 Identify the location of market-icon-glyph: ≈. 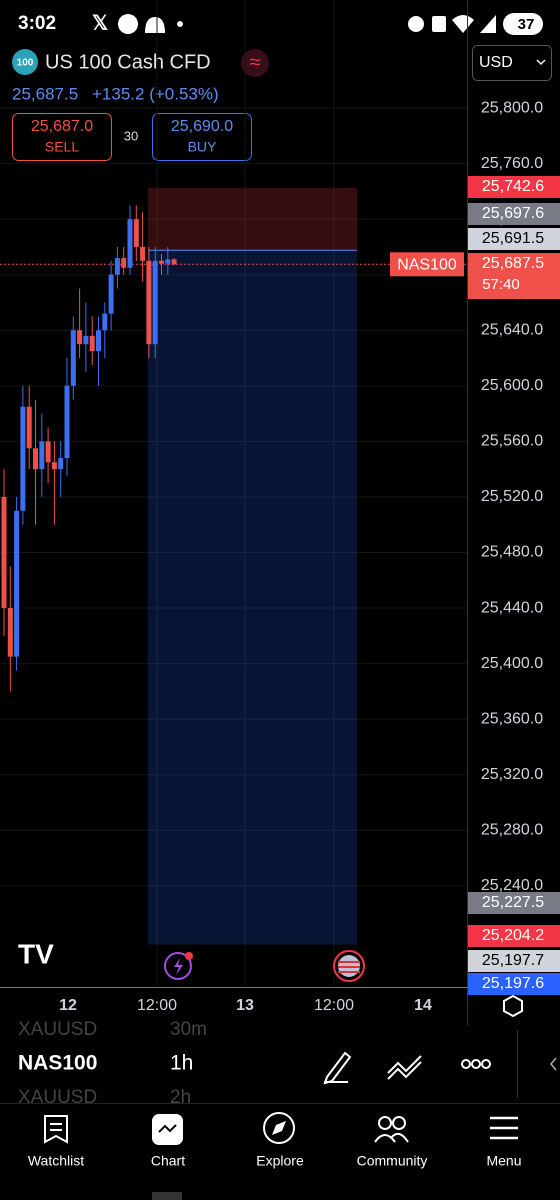
(255, 62).